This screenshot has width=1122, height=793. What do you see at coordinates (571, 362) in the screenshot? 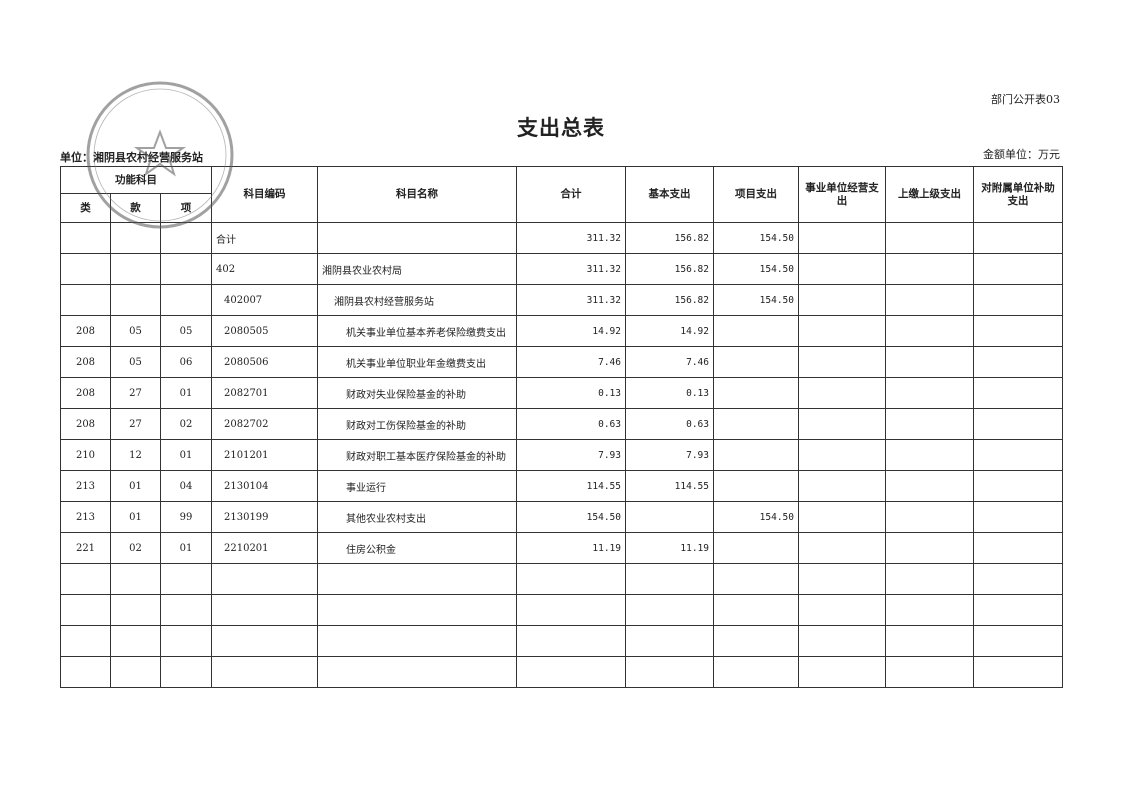
I see `cell-total: 7.46` at bounding box center [571, 362].